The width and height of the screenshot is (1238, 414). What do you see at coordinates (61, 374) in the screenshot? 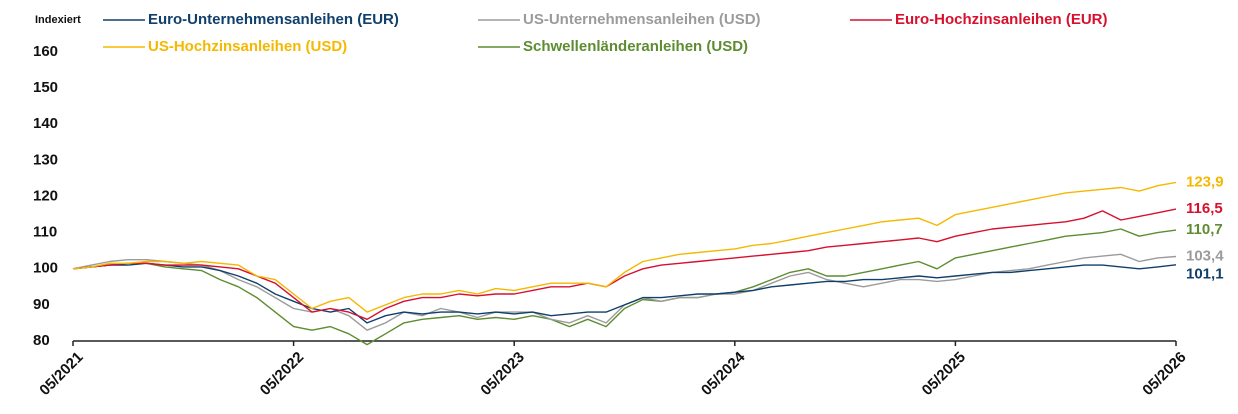
I see `x-tick-label: 05/2021` at bounding box center [61, 374].